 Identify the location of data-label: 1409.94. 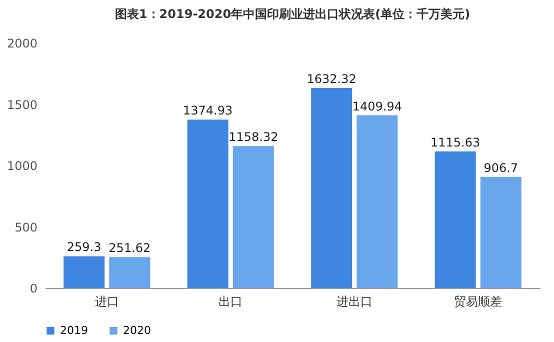
(377, 106).